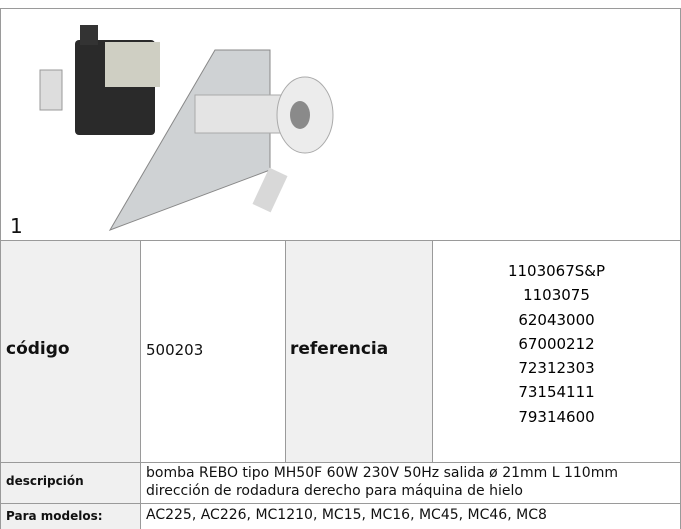 This screenshot has height=529, width=681. What do you see at coordinates (45, 481) in the screenshot?
I see `row-label: descripción` at bounding box center [45, 481].